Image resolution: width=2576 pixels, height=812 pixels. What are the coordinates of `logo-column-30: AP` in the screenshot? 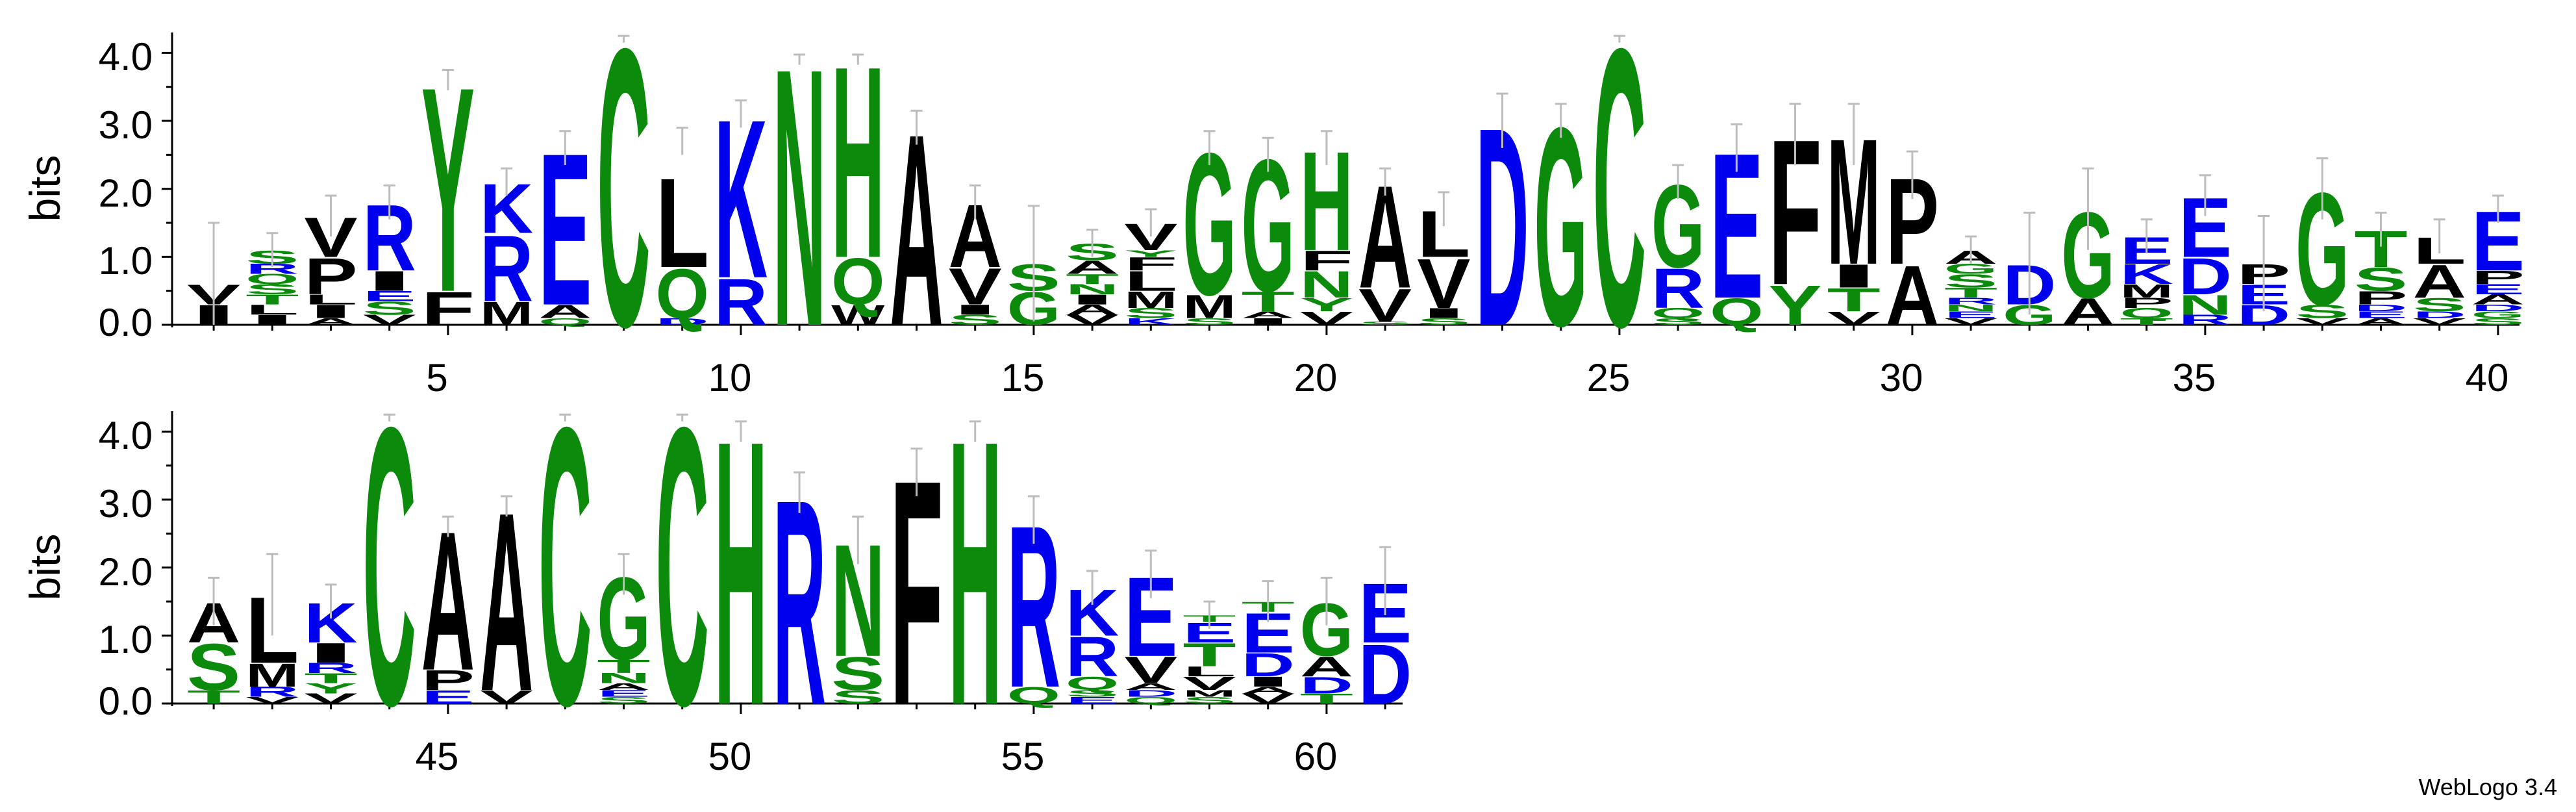 It's located at (1912, 246).